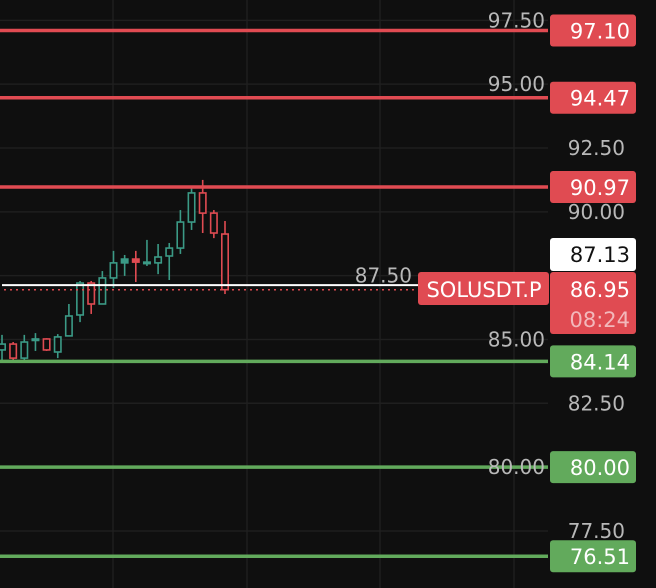  I want to click on price-tick-label: 85.00, so click(516, 339).